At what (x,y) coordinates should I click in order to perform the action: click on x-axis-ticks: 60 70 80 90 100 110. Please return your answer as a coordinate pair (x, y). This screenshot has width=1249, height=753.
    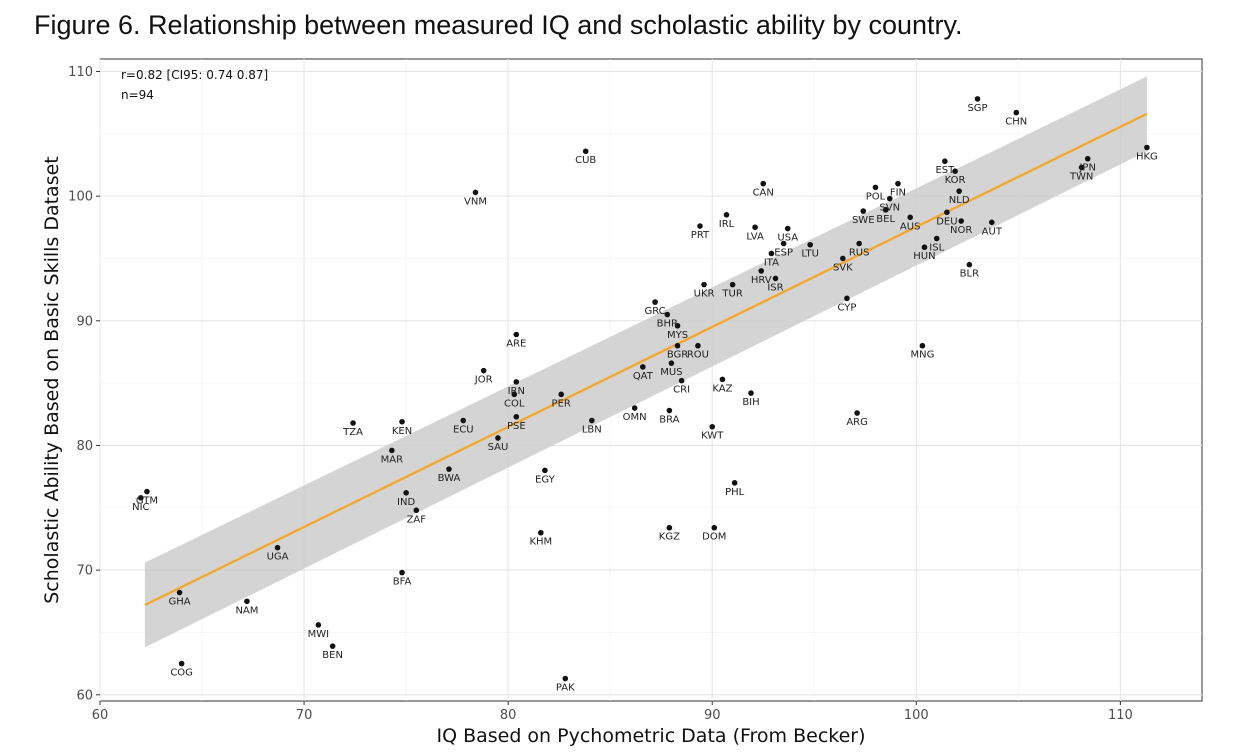
    Looking at the image, I should click on (612, 712).